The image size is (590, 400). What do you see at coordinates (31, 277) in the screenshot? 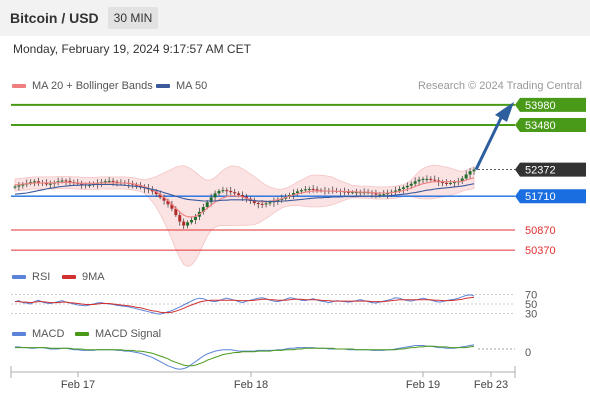
I see `legend-rsi: RSI` at bounding box center [31, 277].